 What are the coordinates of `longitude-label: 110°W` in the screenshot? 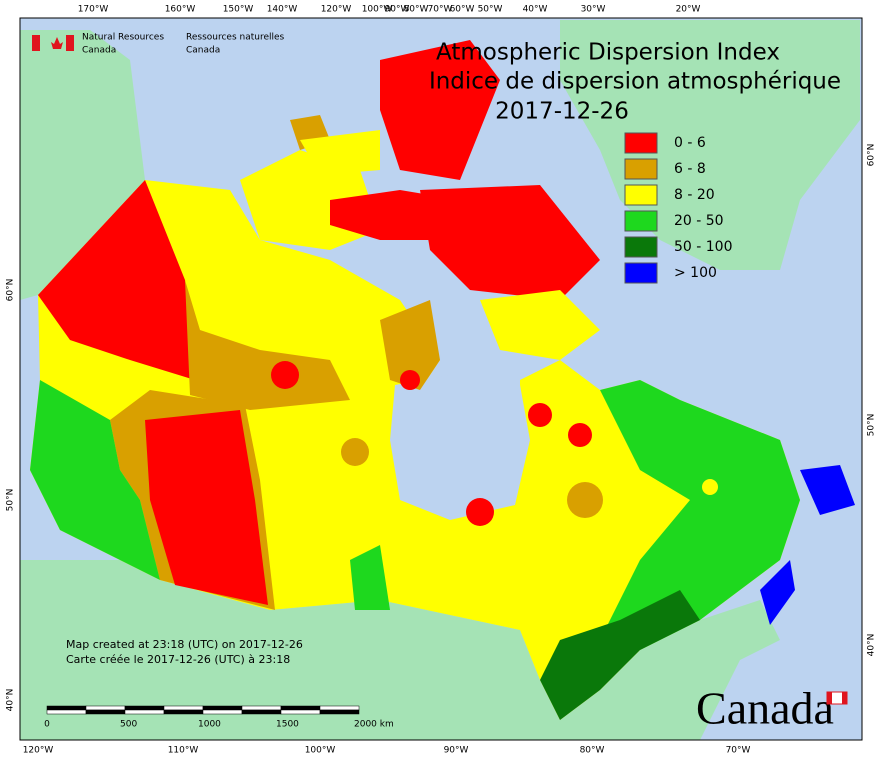 It's located at (183, 751).